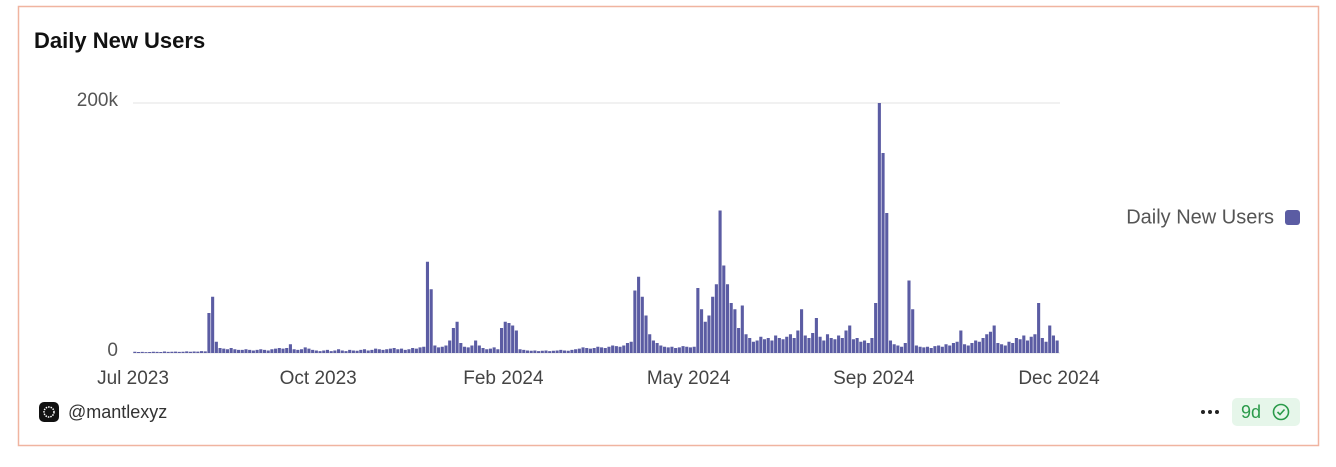  Describe the element at coordinates (1210, 412) in the screenshot. I see `more-menu` at that location.